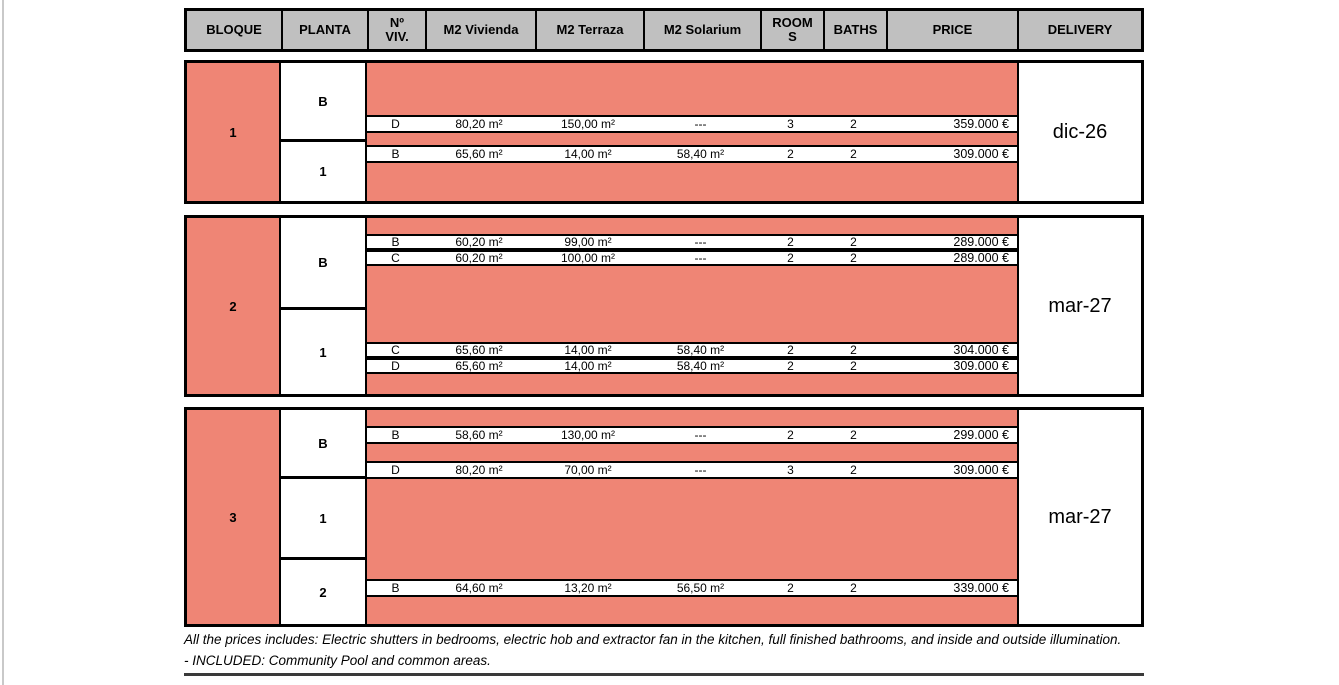 This screenshot has height=685, width=1339. I want to click on header-cell-planta: PLANTA, so click(325, 30).